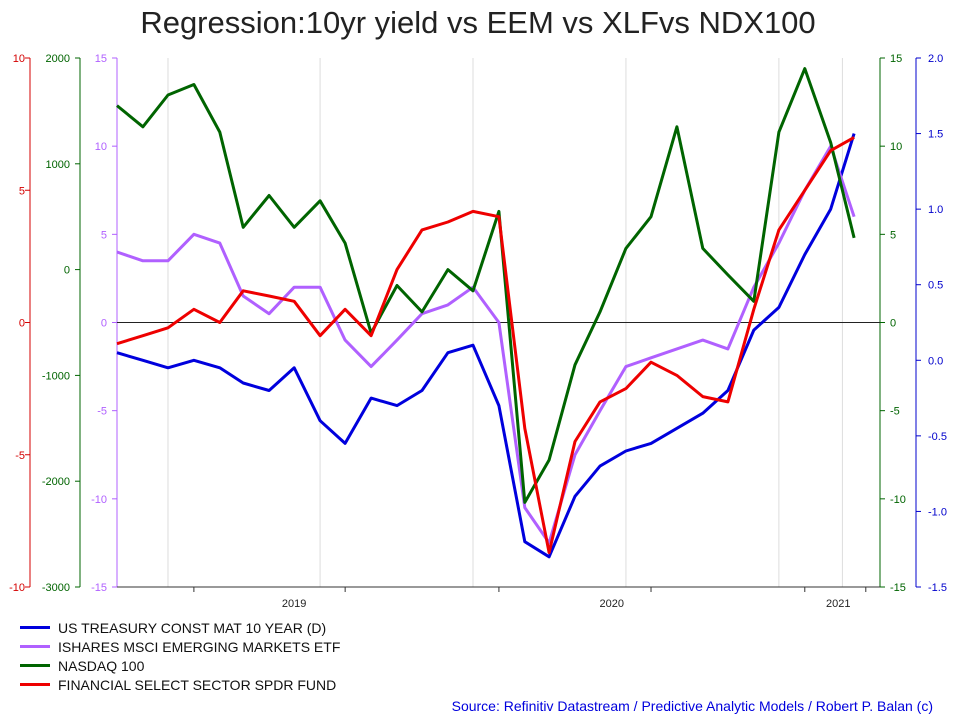 This screenshot has width=955, height=717. What do you see at coordinates (893, 235) in the screenshot?
I see `tick-label-green_right: 5` at bounding box center [893, 235].